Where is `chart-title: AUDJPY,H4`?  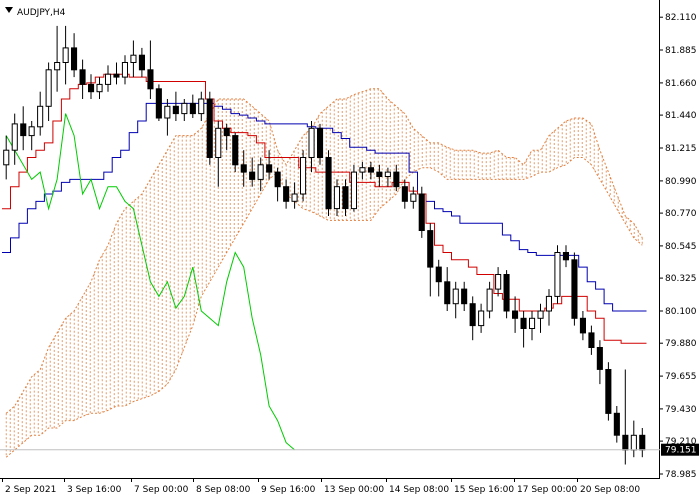 chart-title: AUDJPY,H4 is located at coordinates (35, 12).